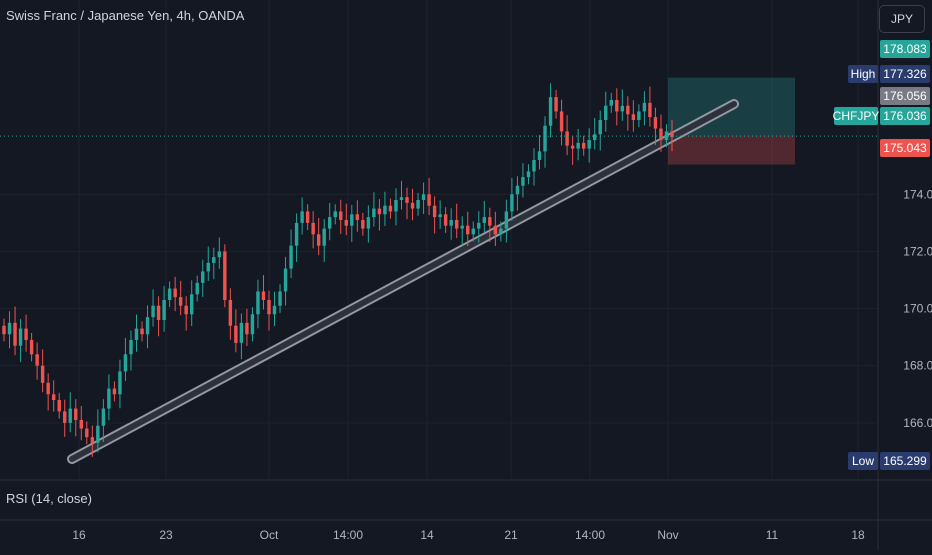 The height and width of the screenshot is (555, 932). Describe the element at coordinates (166, 535) in the screenshot. I see `time-tick-label: 23` at that location.